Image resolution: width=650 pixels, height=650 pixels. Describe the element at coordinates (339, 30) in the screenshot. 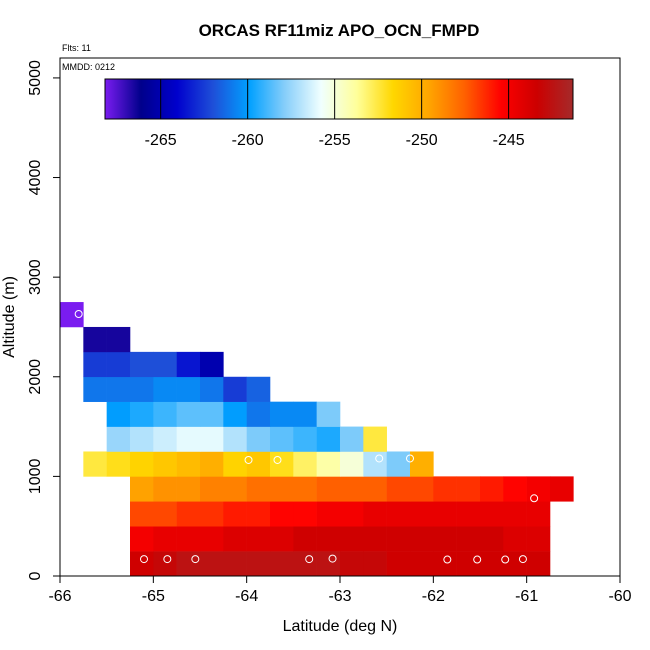

I see `chart-title: ORCAS RF11miz APO_OCN_FMPD` at that location.